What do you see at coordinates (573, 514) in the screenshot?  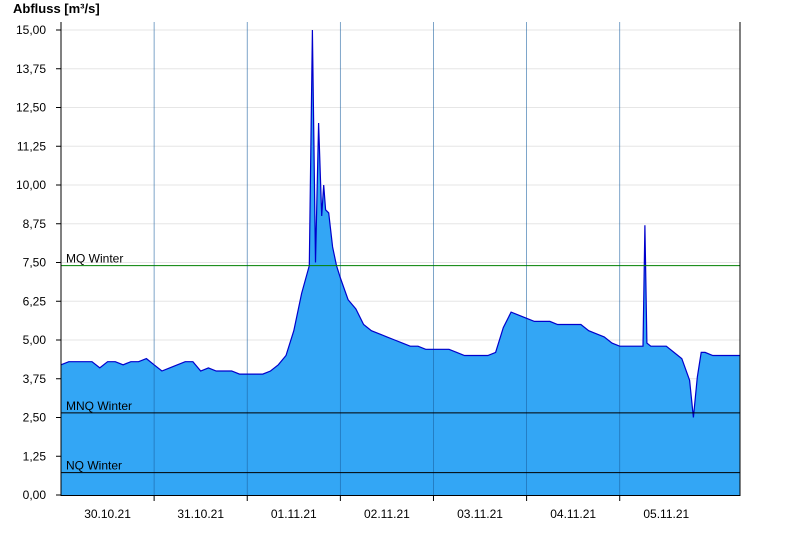 I see `x-tick-label: 04.11.21` at bounding box center [573, 514].